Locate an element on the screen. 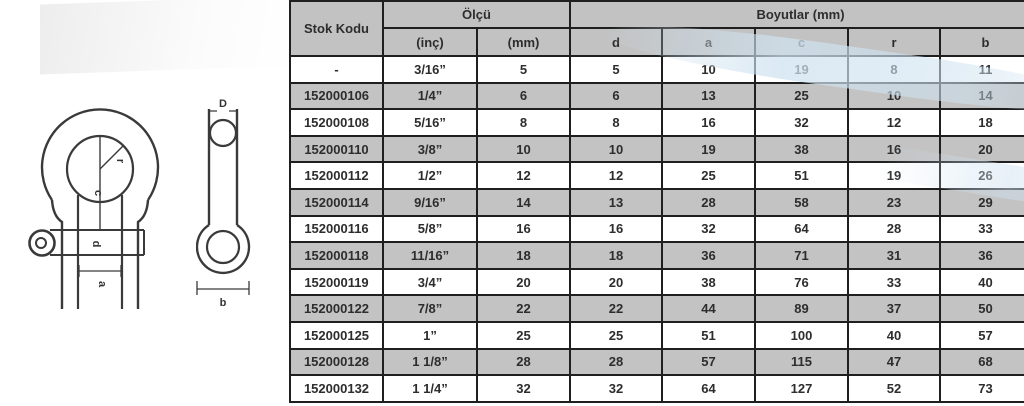 The image size is (1024, 406). cell-stok-kodu: 152000114 is located at coordinates (336, 202).